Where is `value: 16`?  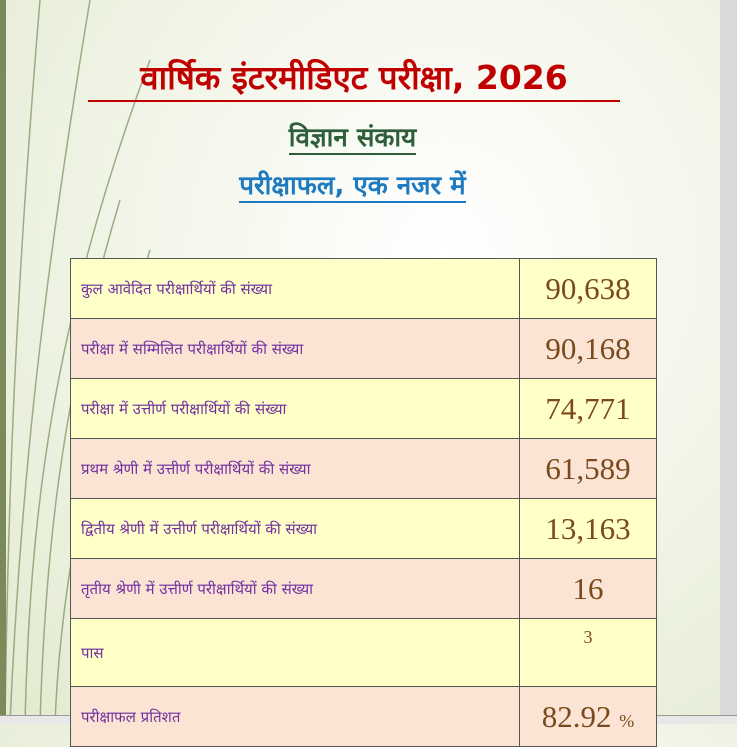 value: 16 is located at coordinates (588, 588).